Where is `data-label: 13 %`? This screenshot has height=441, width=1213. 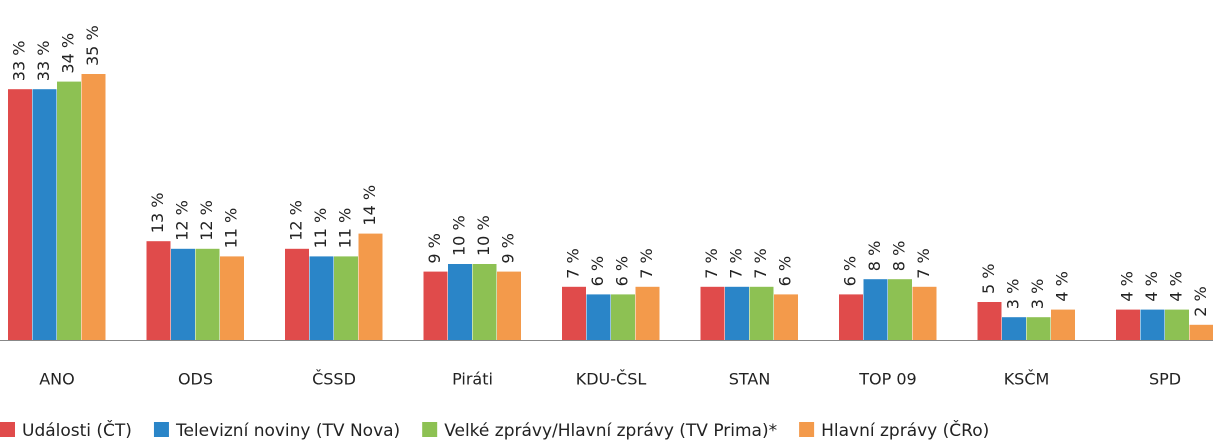
data-label: 13 % is located at coordinates (157, 213).